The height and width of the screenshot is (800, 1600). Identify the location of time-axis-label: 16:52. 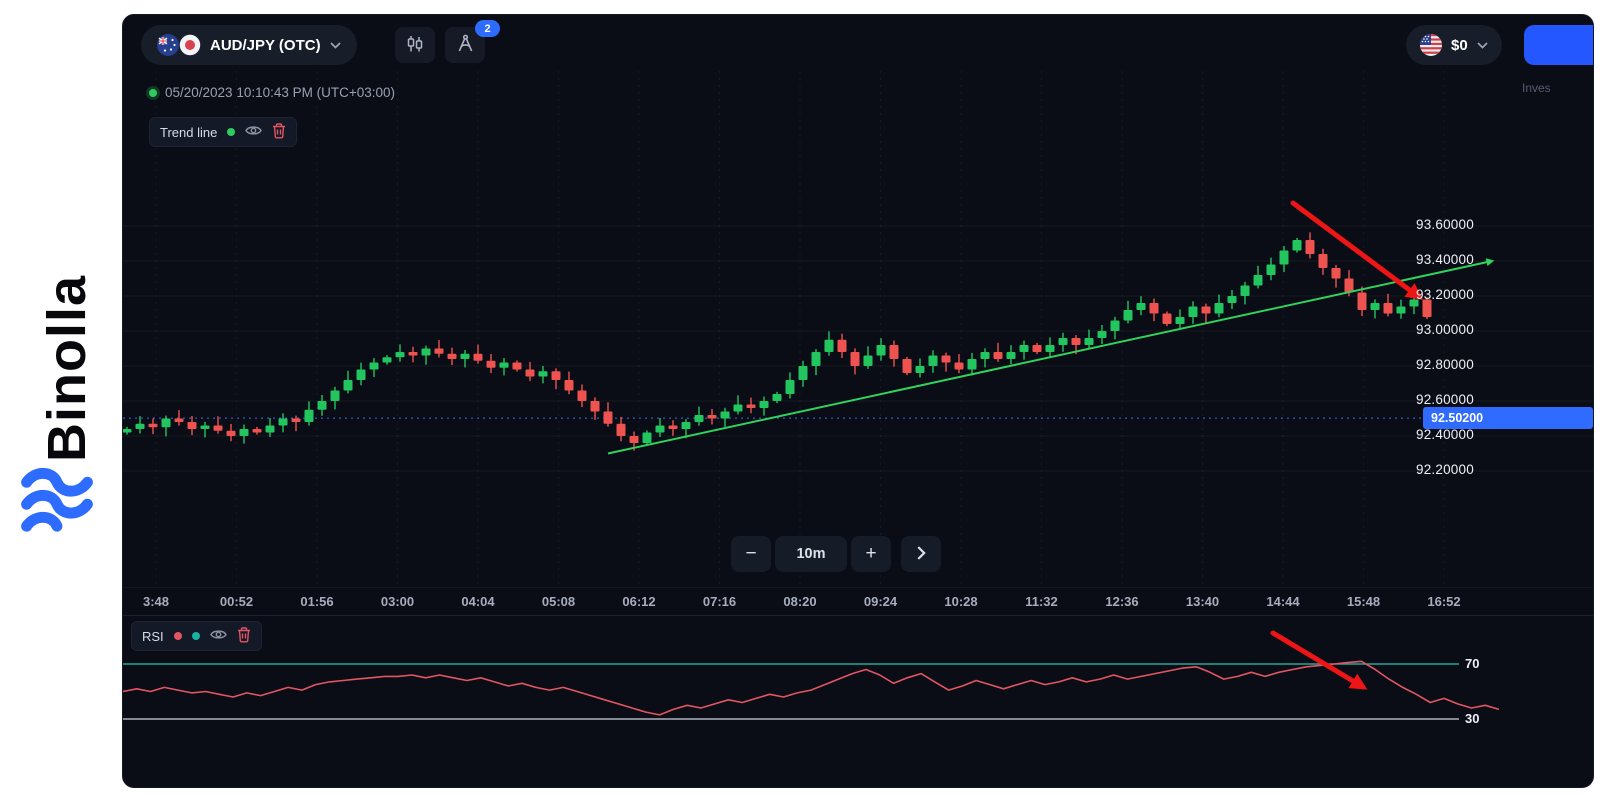
(1444, 601).